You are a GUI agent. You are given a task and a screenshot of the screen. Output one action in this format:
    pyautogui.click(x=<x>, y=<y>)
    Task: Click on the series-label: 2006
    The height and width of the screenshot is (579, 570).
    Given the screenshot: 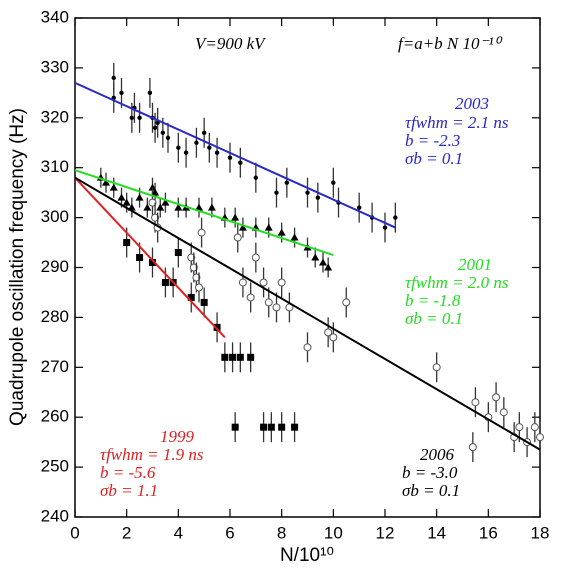 What is the action you would take?
    pyautogui.click(x=437, y=454)
    